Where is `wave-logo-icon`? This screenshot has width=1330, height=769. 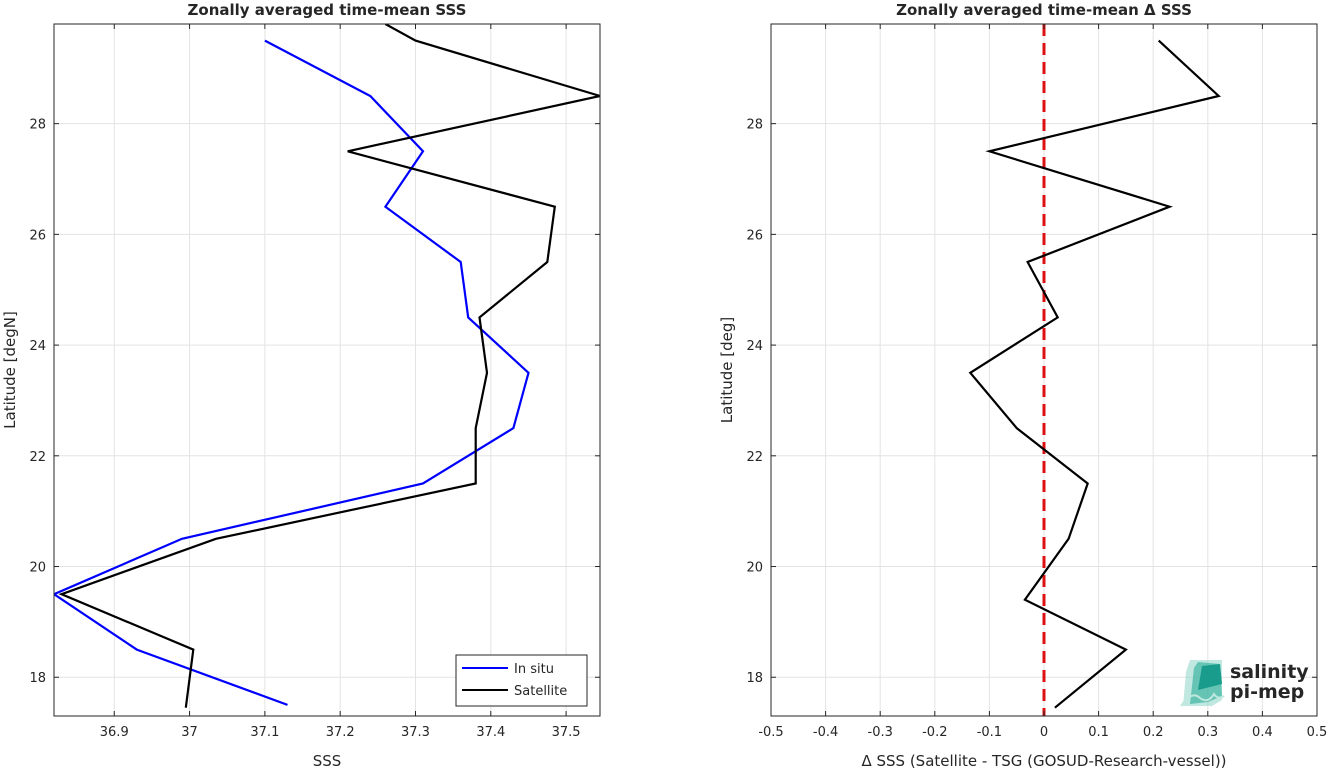
wave-logo-icon is located at coordinates (1202, 683).